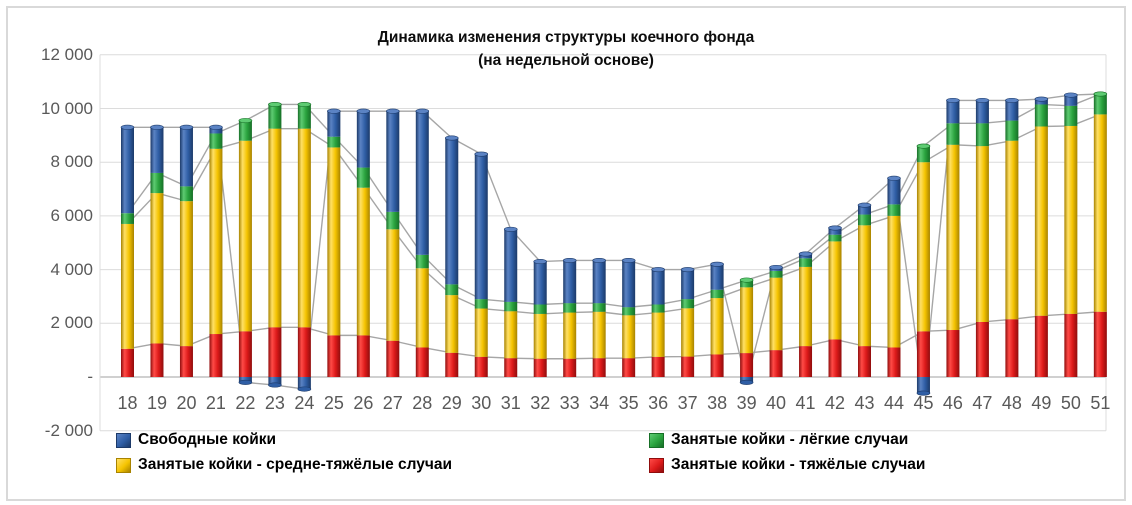 This screenshot has width=1132, height=505. Describe the element at coordinates (1041, 403) in the screenshot. I see `x-tick-label: 49` at that location.